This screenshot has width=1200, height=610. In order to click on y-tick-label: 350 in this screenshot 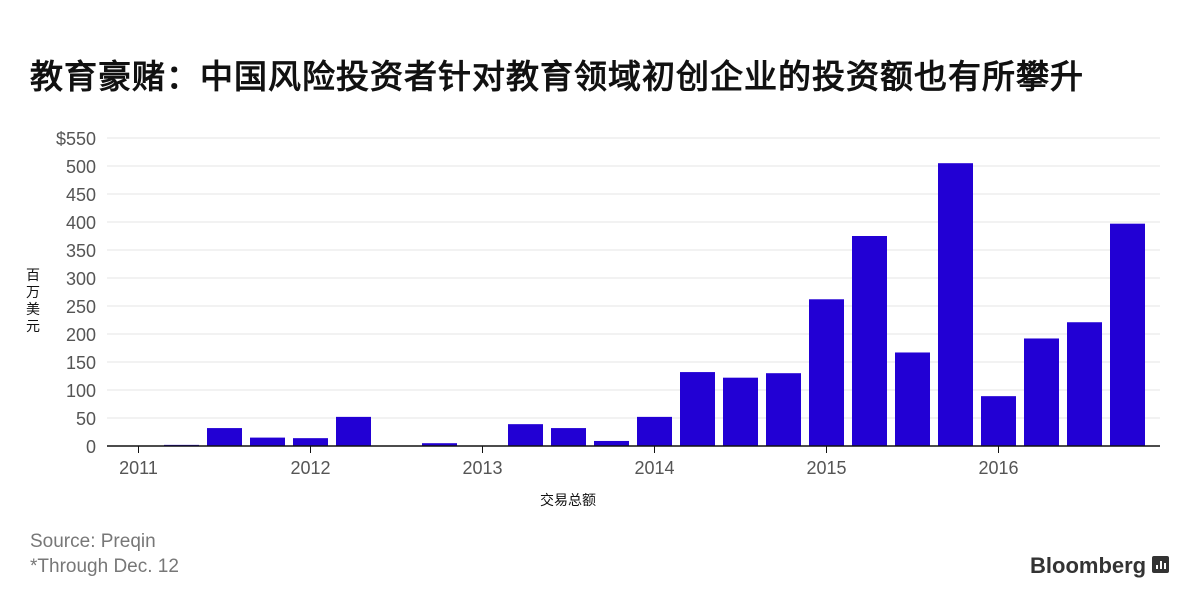, I will do `click(81, 251)`.